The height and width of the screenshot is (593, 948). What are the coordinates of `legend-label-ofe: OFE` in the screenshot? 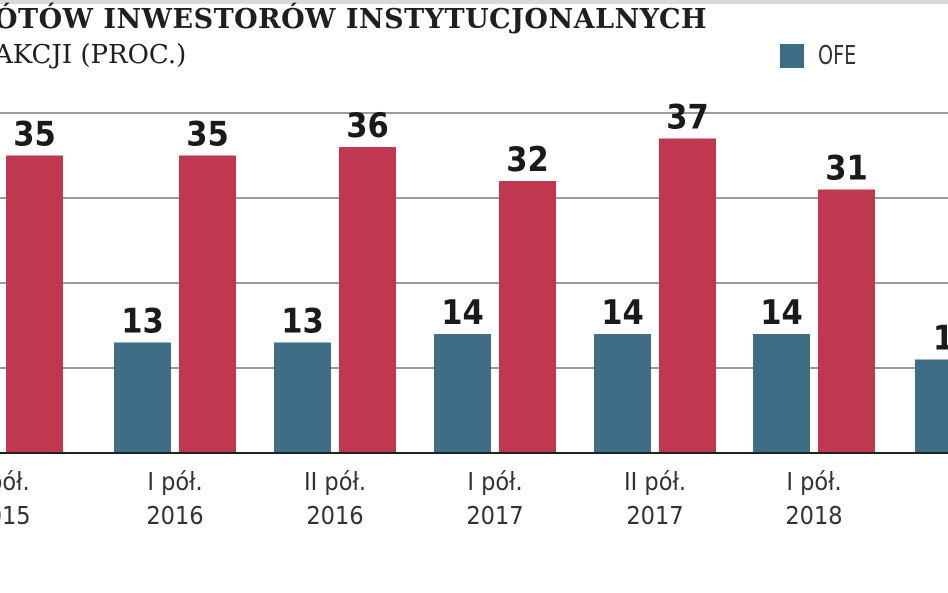 It's located at (837, 56).